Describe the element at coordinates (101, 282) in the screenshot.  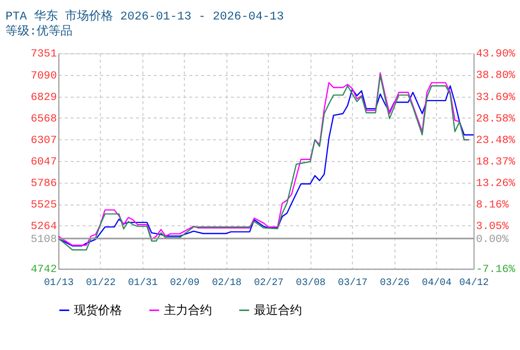
I see `x-tick-label: 01/22` at that location.